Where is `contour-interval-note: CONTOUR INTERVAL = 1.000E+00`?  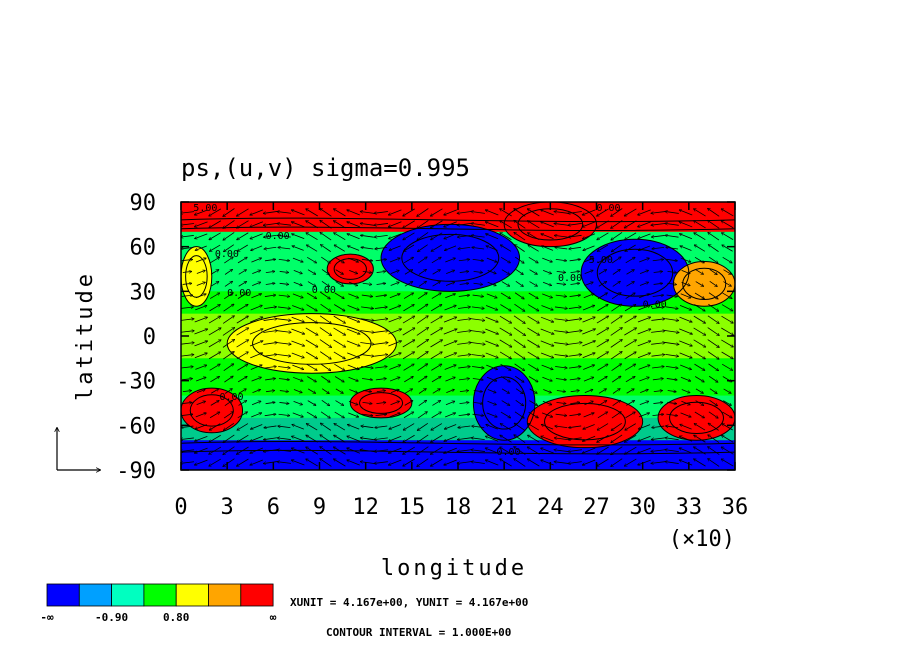
contour-interval-note: CONTOUR INTERVAL = 1.000E+00 is located at coordinates (418, 632).